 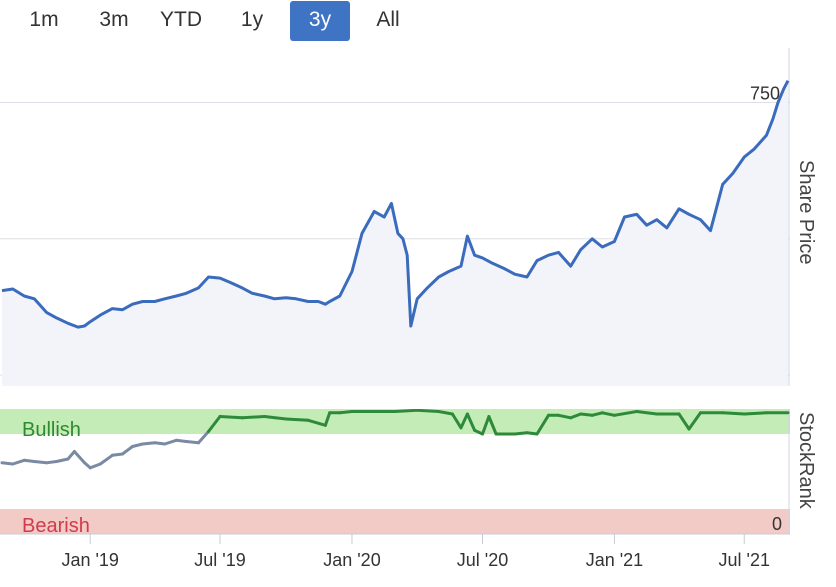 What do you see at coordinates (744, 560) in the screenshot?
I see `x-tick-label: Jul '21` at bounding box center [744, 560].